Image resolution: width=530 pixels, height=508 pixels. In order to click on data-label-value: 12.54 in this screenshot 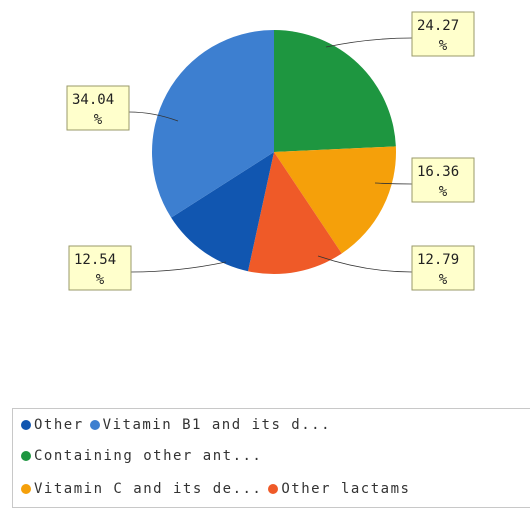, I will do `click(95, 260)`.